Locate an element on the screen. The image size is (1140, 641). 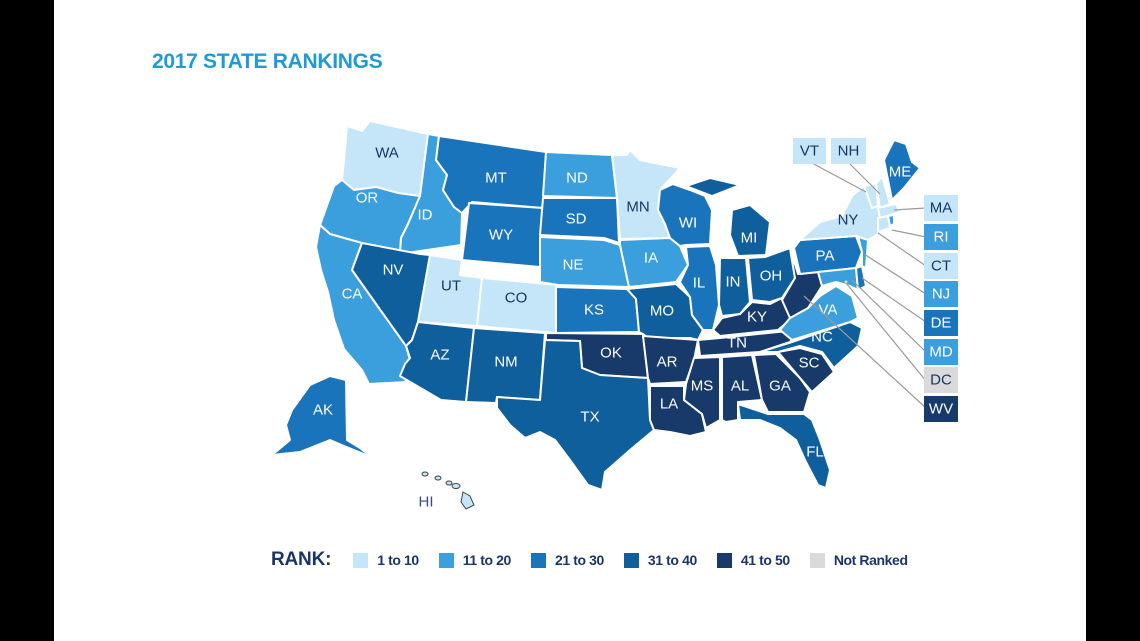
state-mt: MT is located at coordinates (491, 174).